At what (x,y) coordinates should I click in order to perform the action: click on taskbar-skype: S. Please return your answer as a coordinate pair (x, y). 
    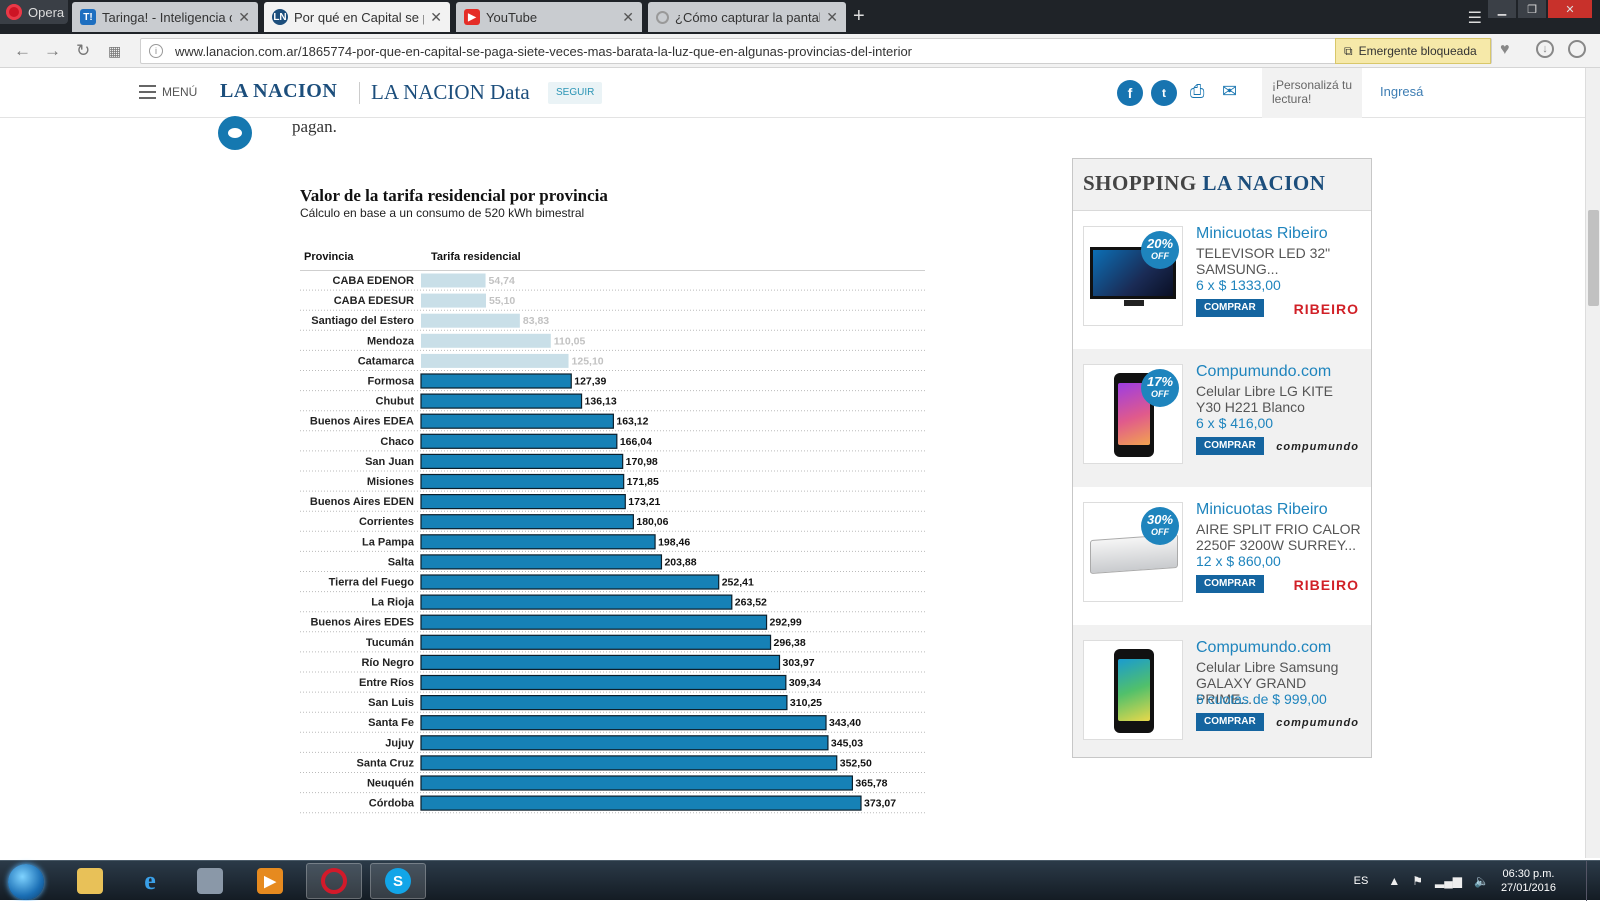
    Looking at the image, I should click on (398, 881).